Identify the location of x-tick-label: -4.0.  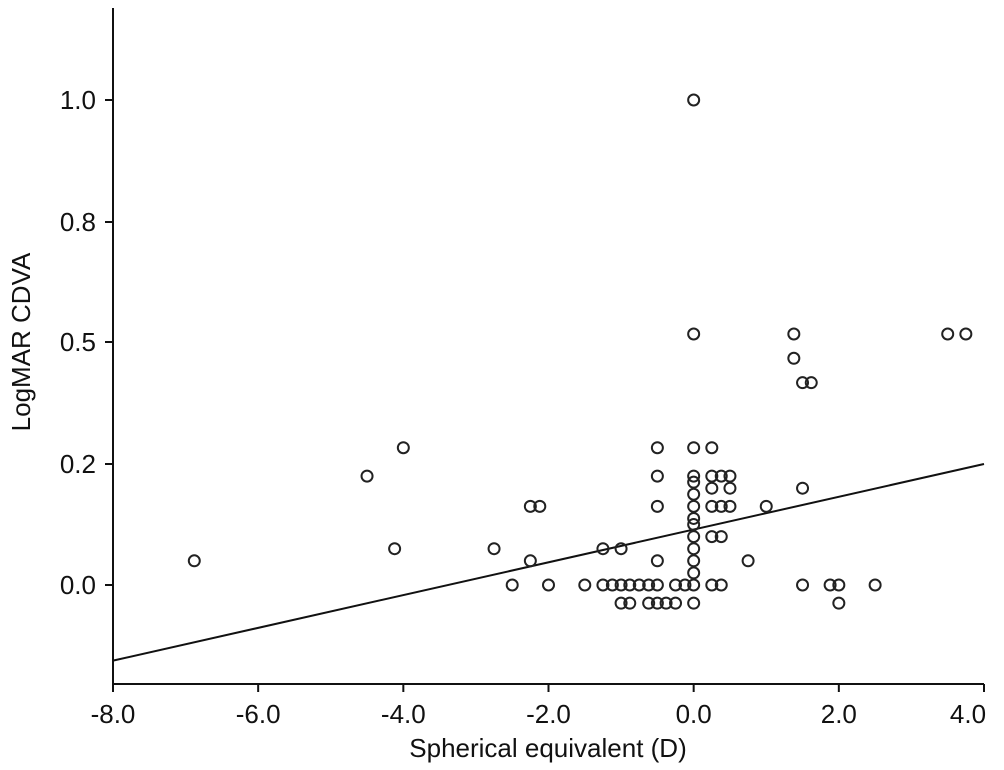
(403, 714).